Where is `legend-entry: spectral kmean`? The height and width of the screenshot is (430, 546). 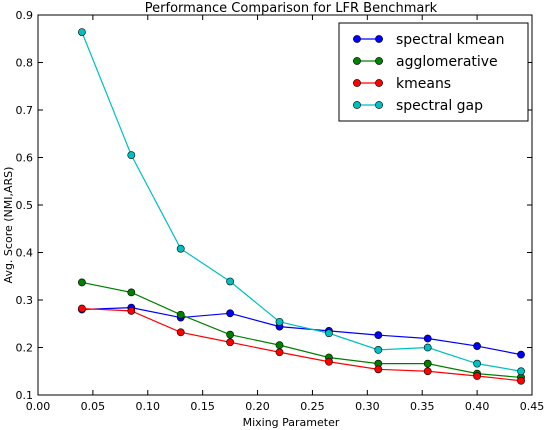
legend-entry: spectral kmean is located at coordinates (428, 40).